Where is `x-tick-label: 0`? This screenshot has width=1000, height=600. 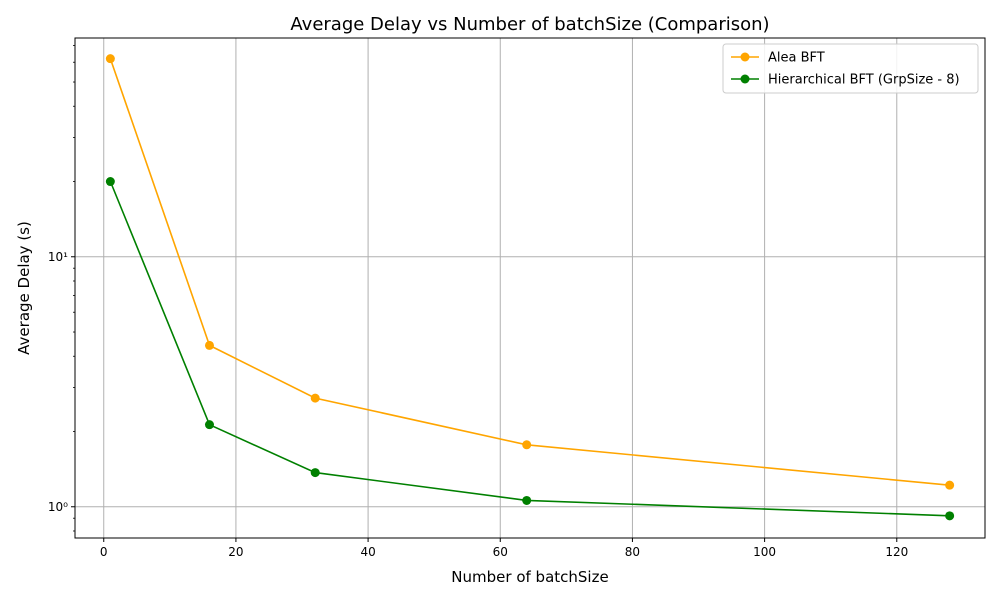
x-tick-label: 0 is located at coordinates (104, 552).